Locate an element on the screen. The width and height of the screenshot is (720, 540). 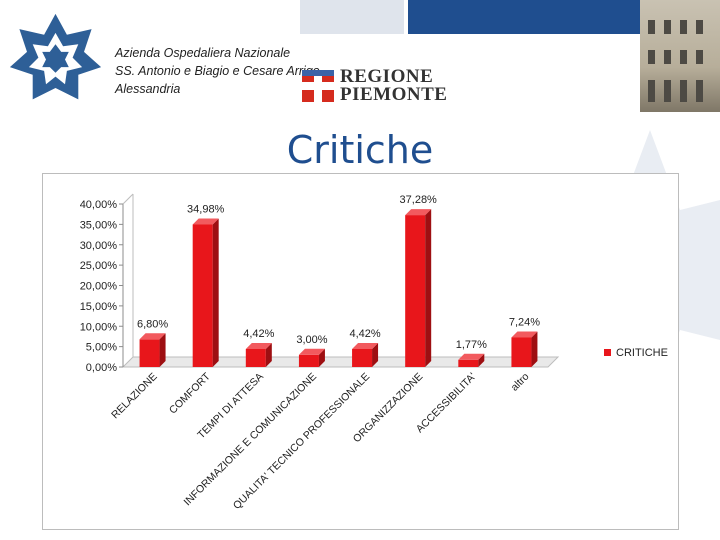
category-label: COMFORT is located at coordinates (190, 393).